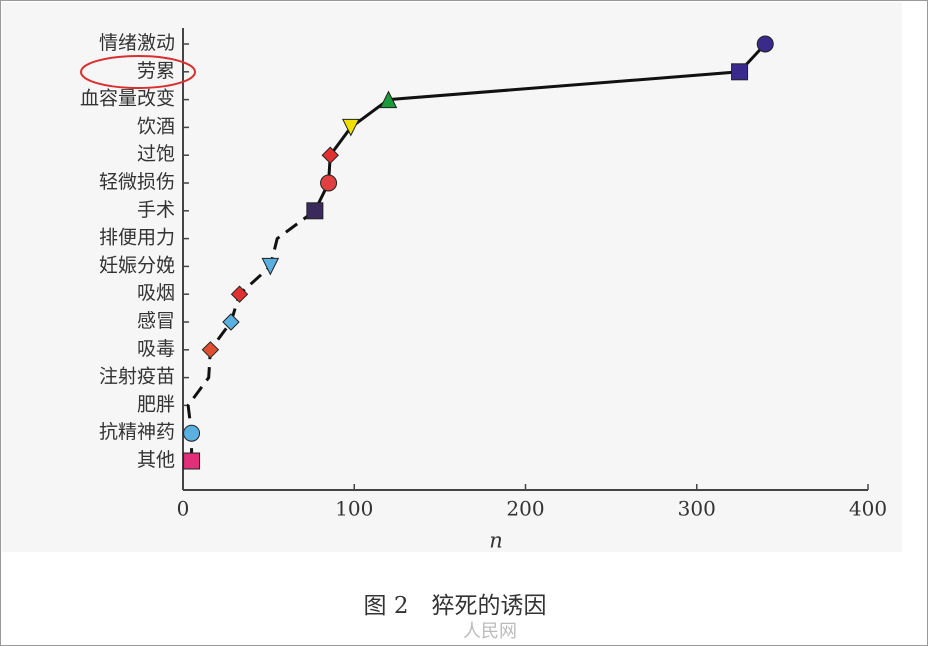 The height and width of the screenshot is (646, 928). Describe the element at coordinates (137, 43) in the screenshot. I see `y-tick-label: 情绪激动` at that location.